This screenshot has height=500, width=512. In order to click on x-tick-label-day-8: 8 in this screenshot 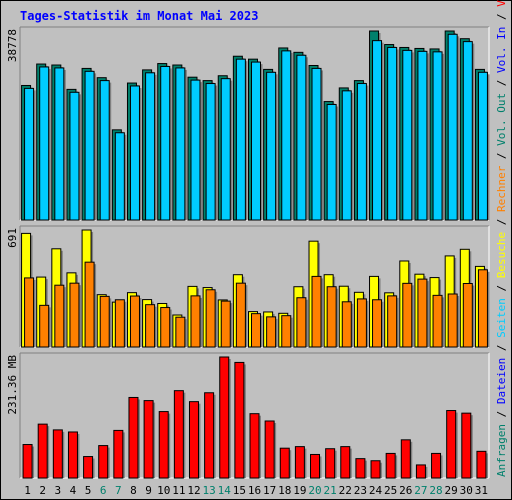, I will do `click(133, 490)`.